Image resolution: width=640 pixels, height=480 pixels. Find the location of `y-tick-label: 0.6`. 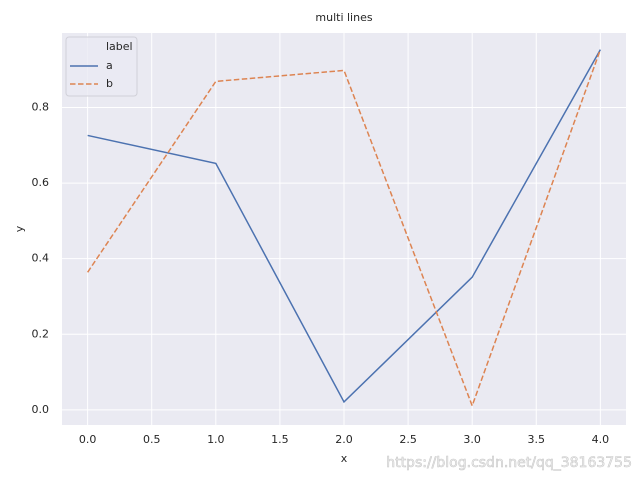

y-tick-label: 0.6 is located at coordinates (41, 182).